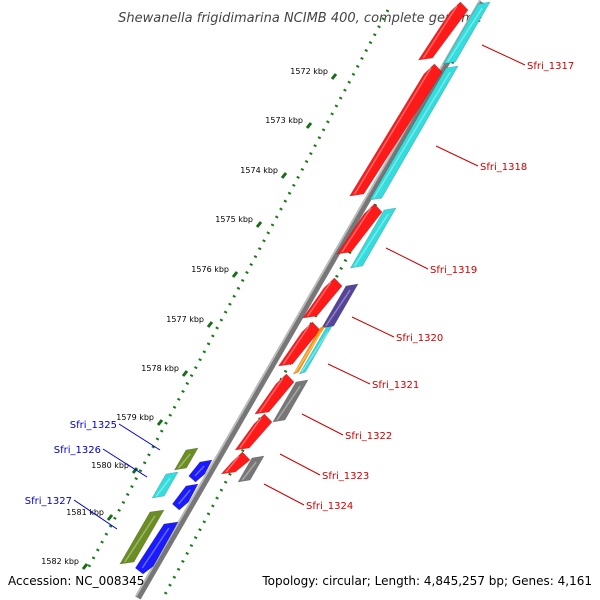 This screenshot has height=600, width=600. What do you see at coordinates (308, 497) in the screenshot?
I see `gene-label-sfri-1324: Sfri_1324` at bounding box center [308, 497].